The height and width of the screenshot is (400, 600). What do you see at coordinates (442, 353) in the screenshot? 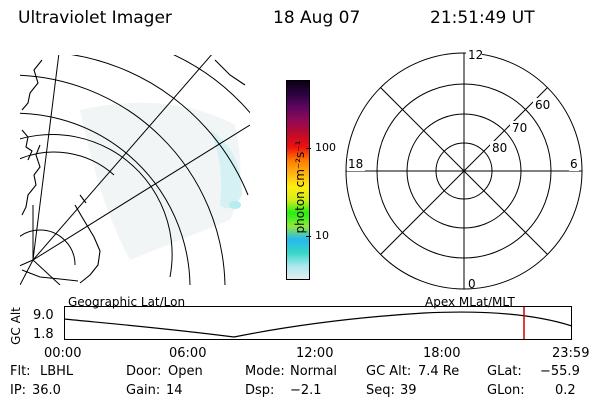
I see `x-tick-1800: 18:00` at bounding box center [442, 353].